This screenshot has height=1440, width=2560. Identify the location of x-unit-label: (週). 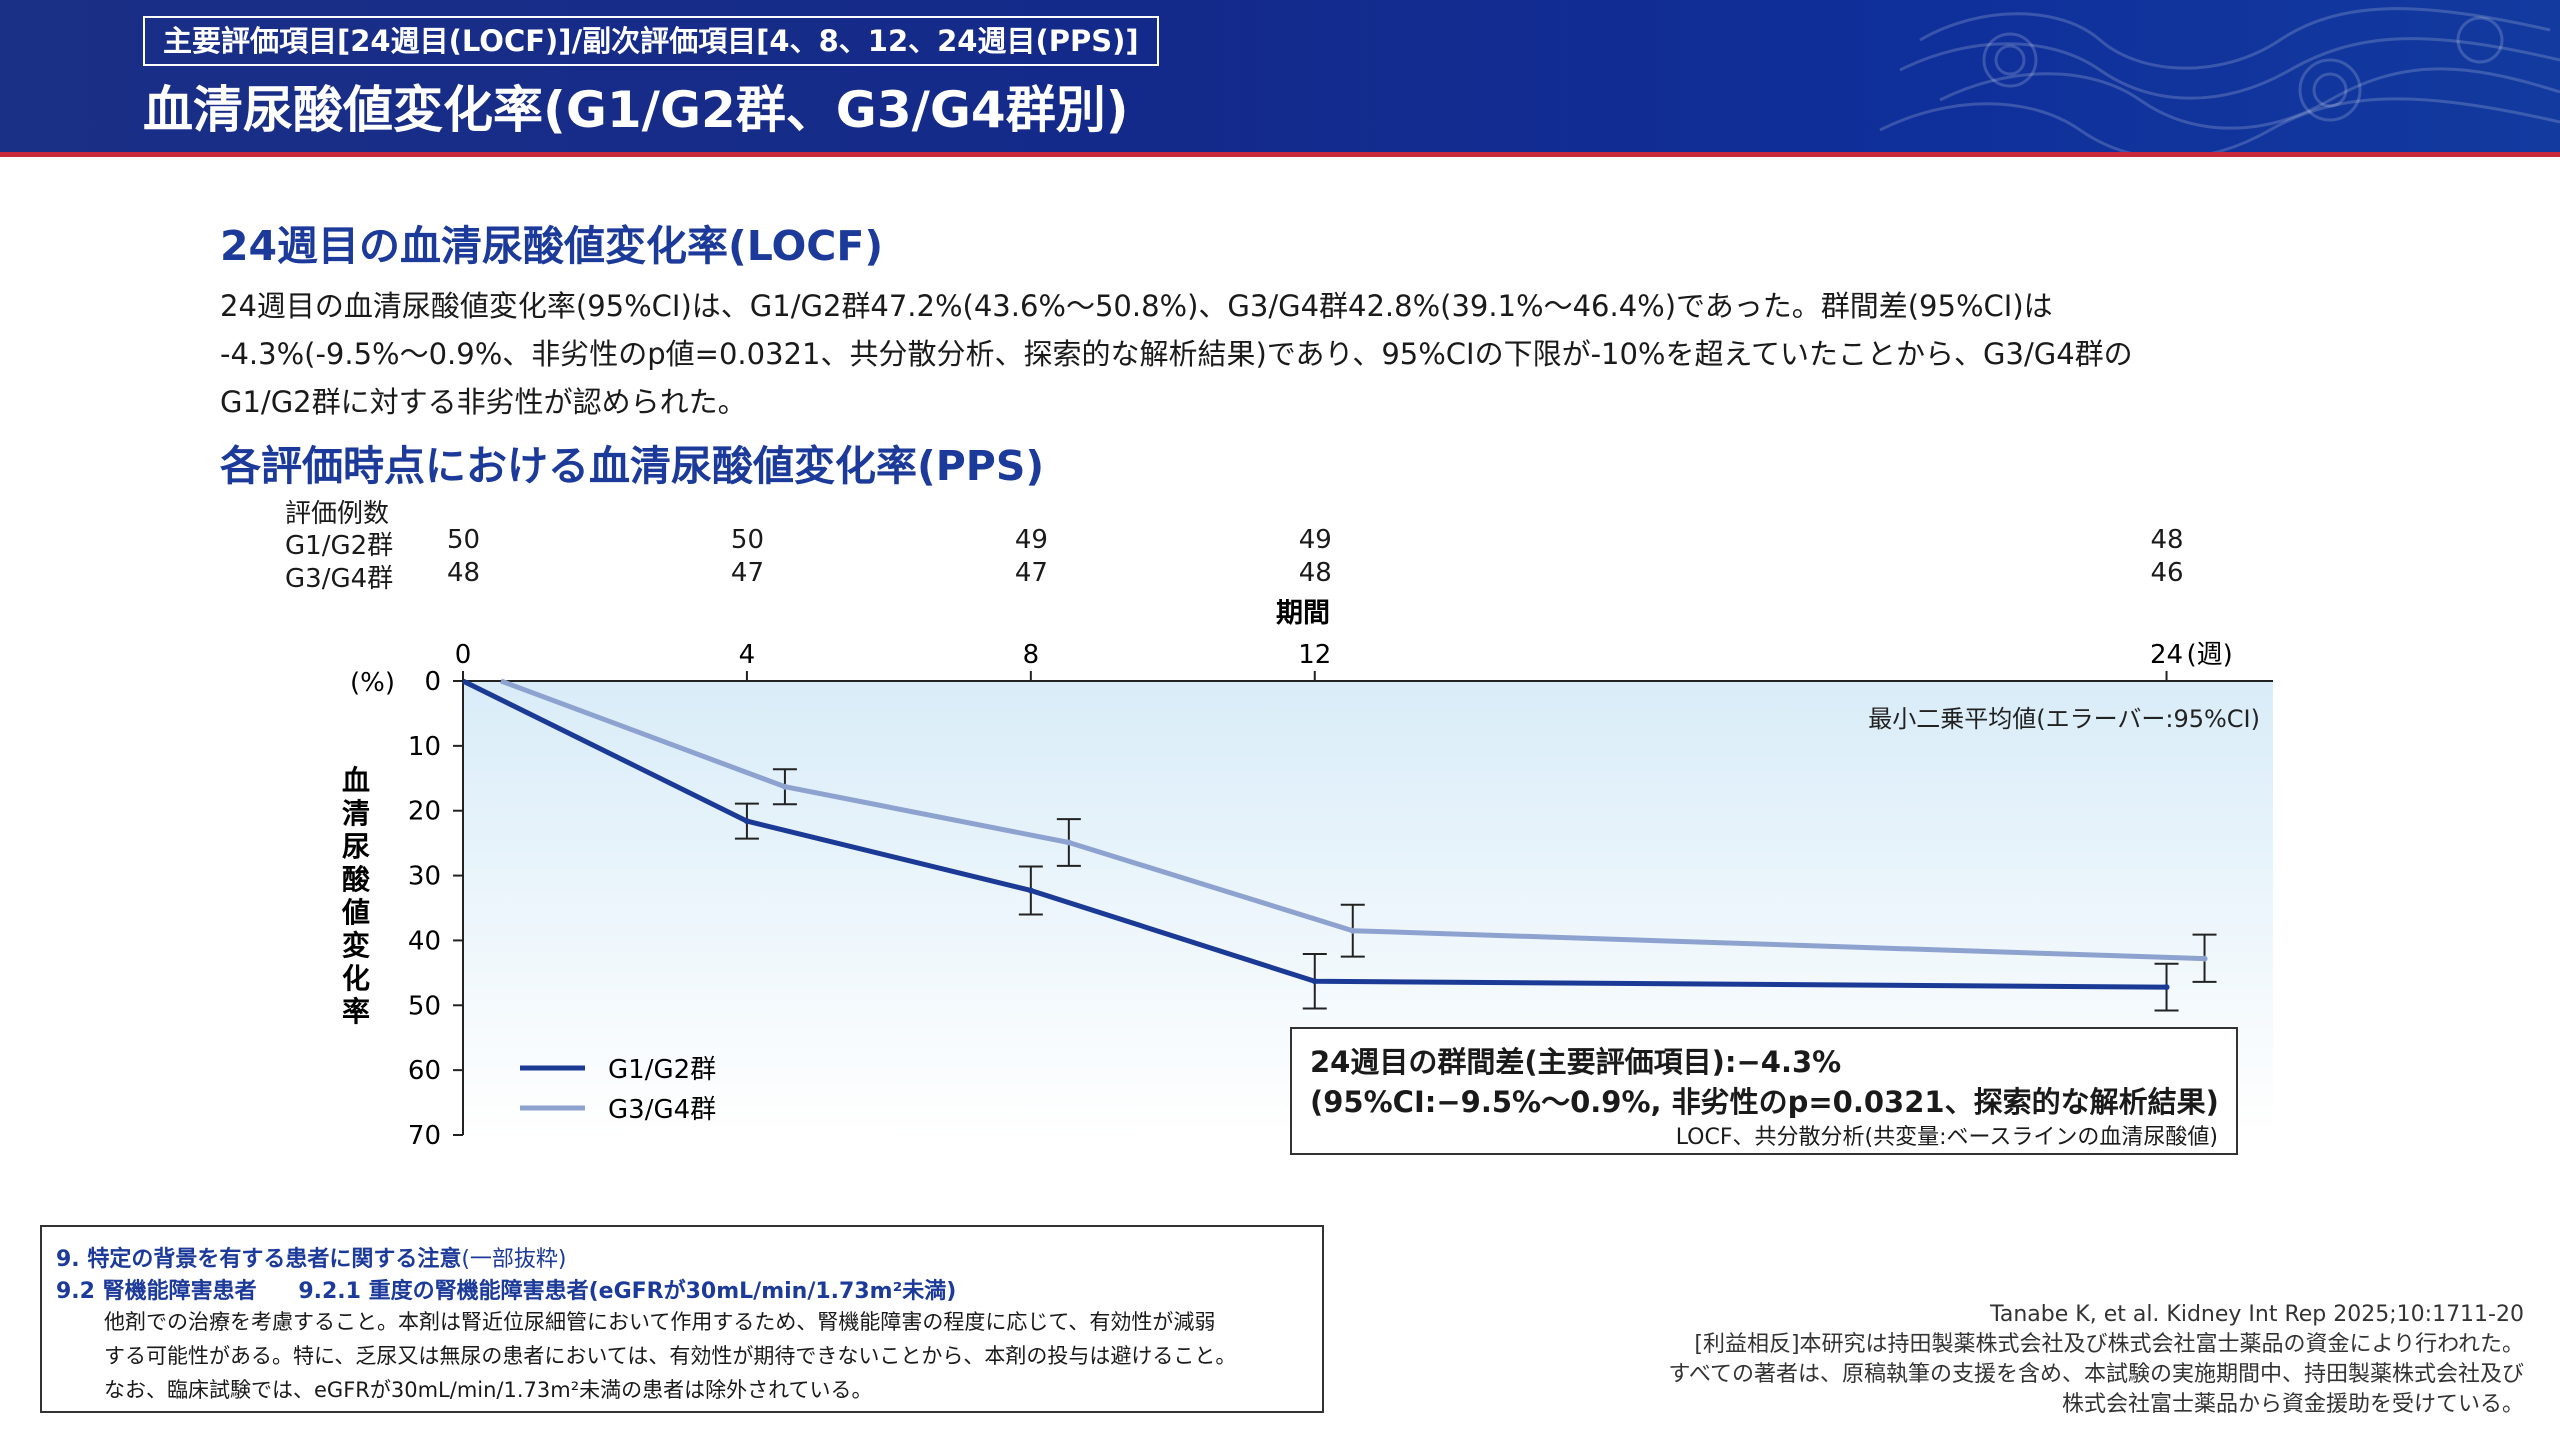
(2210, 655).